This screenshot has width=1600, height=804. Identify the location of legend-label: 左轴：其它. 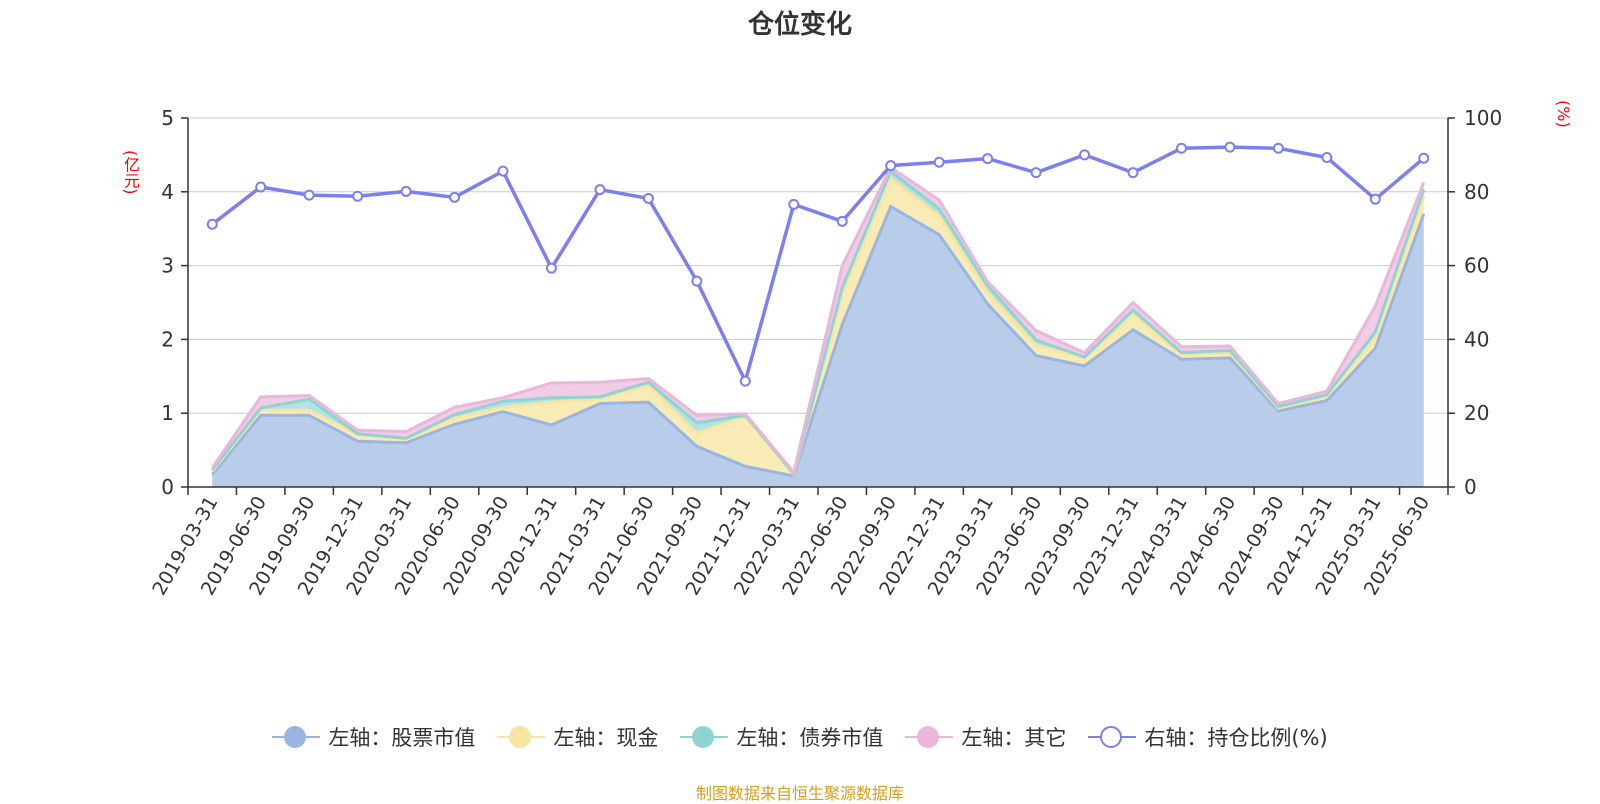
(1014, 738).